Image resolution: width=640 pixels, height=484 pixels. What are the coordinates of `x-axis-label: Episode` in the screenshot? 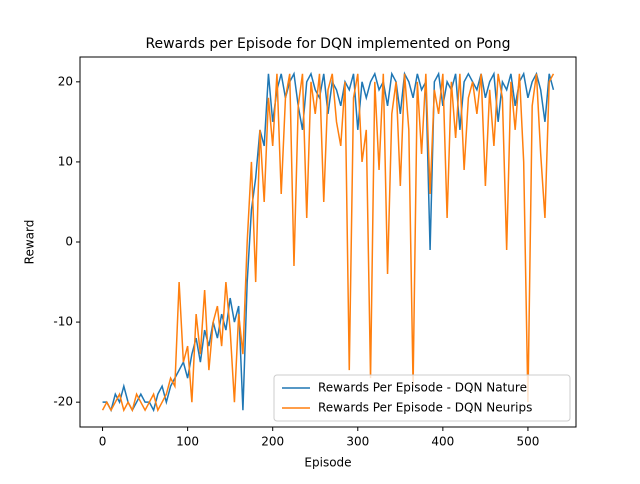 It's located at (327, 463).